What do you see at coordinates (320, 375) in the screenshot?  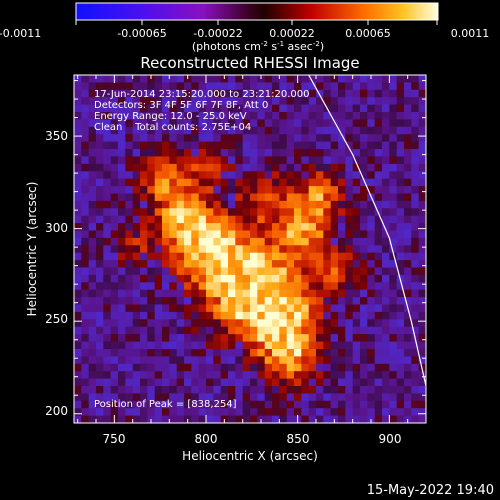 I see `heatmap-cell-1953` at bounding box center [320, 375].